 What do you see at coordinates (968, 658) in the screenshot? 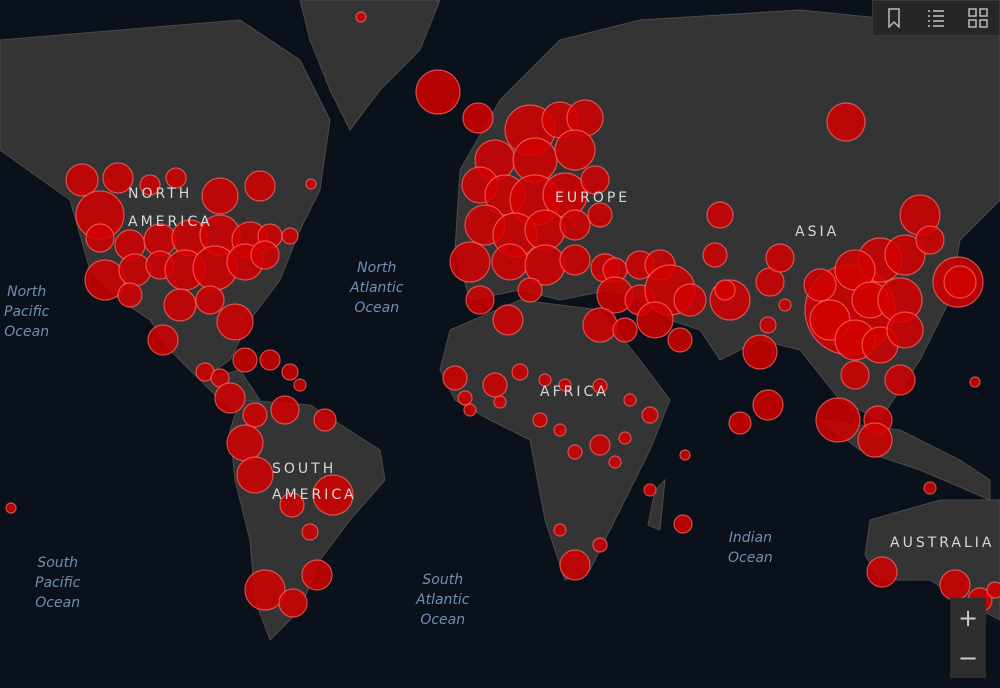
I see `zoom-out-button: −` at bounding box center [968, 658].